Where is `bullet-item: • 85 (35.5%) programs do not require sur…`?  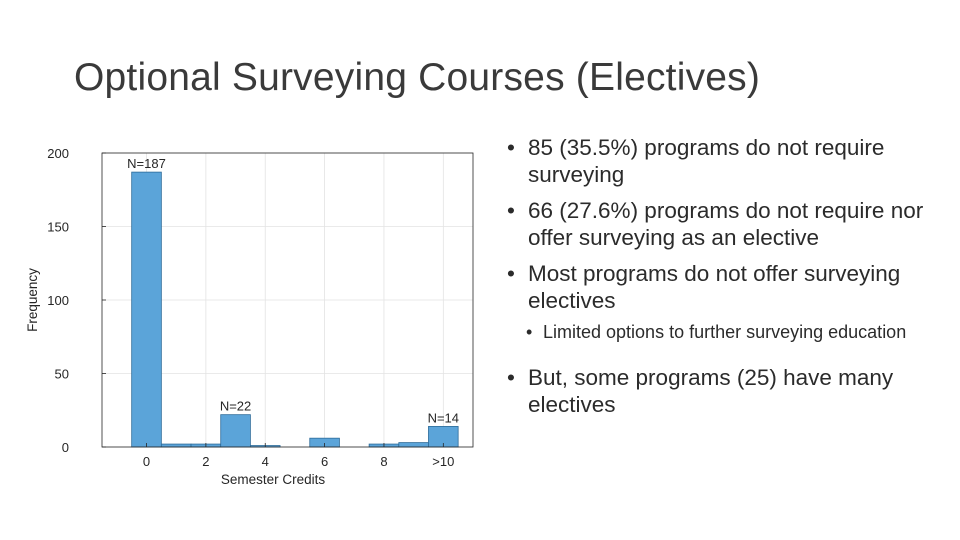 bullet-item: • 85 (35.5%) programs do not require sur… is located at coordinates (725, 161).